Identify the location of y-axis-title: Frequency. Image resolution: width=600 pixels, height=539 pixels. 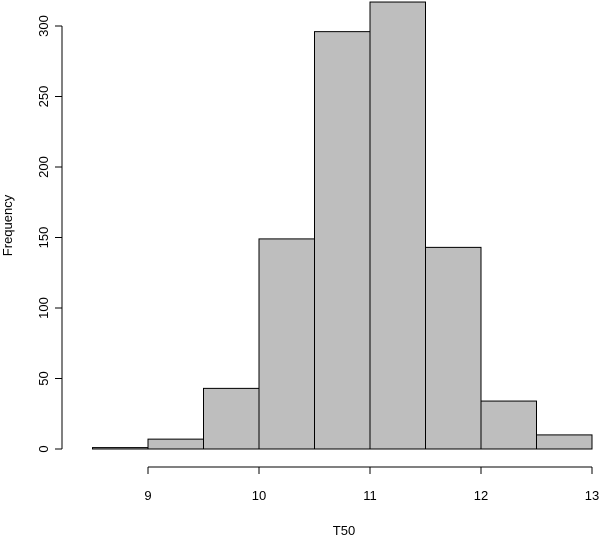
(7, 225).